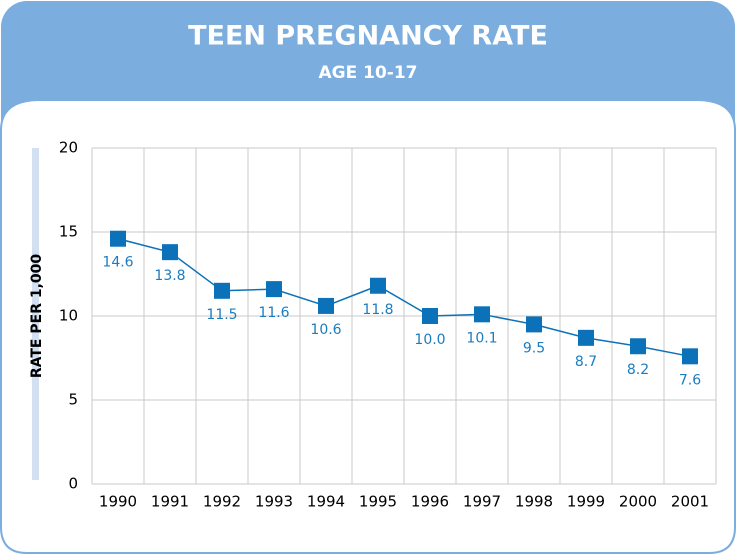  I want to click on axis-accent, so click(35, 314).